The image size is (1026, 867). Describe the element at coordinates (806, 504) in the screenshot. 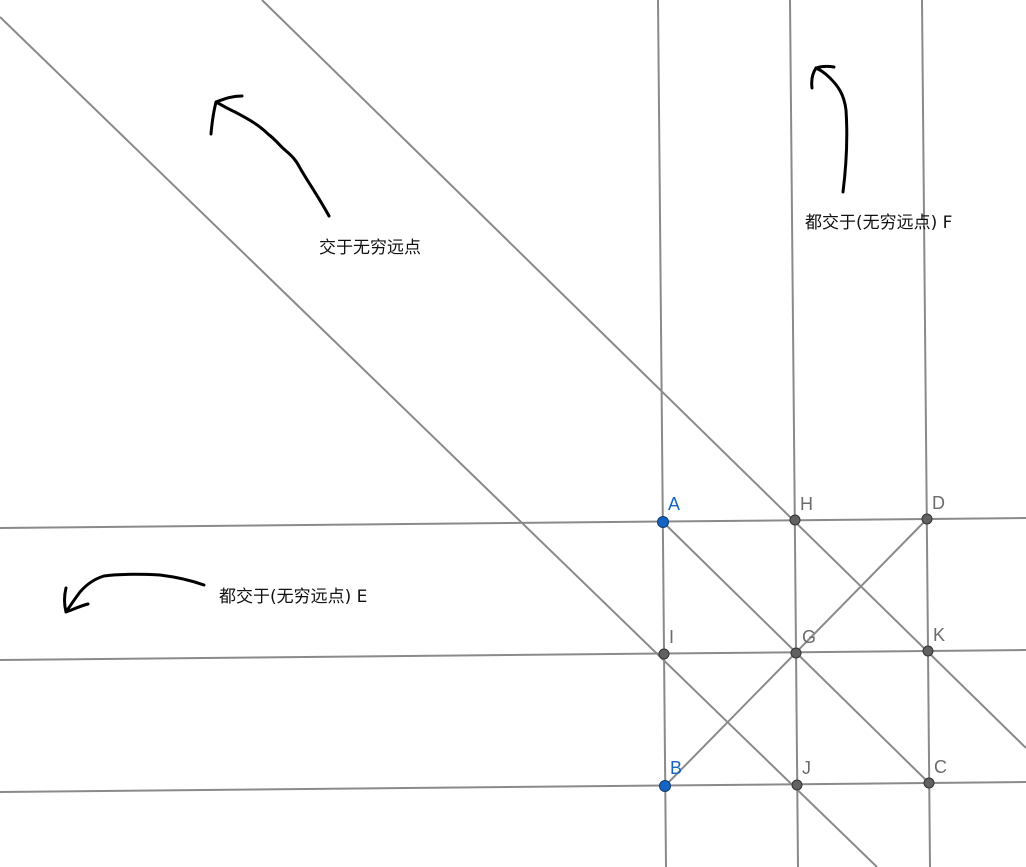

I see `label-h: H` at that location.